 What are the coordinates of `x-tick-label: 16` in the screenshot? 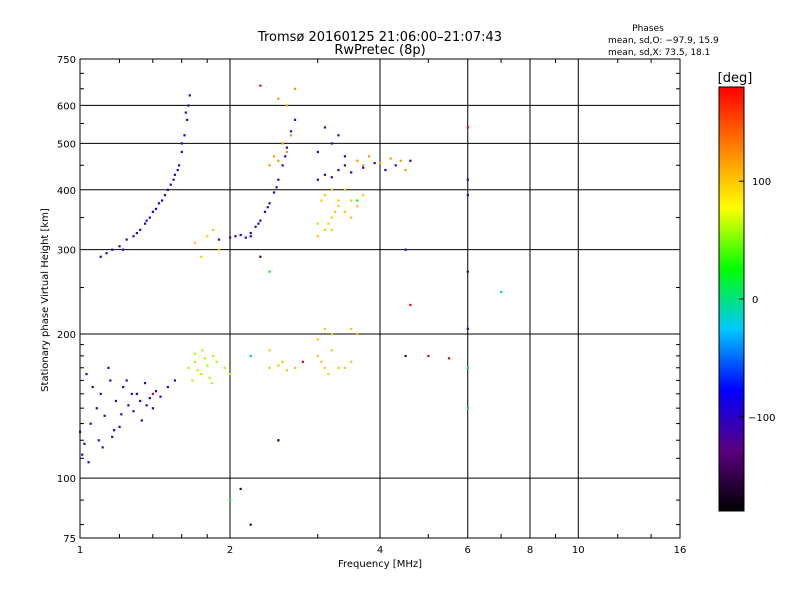 It's located at (680, 550).